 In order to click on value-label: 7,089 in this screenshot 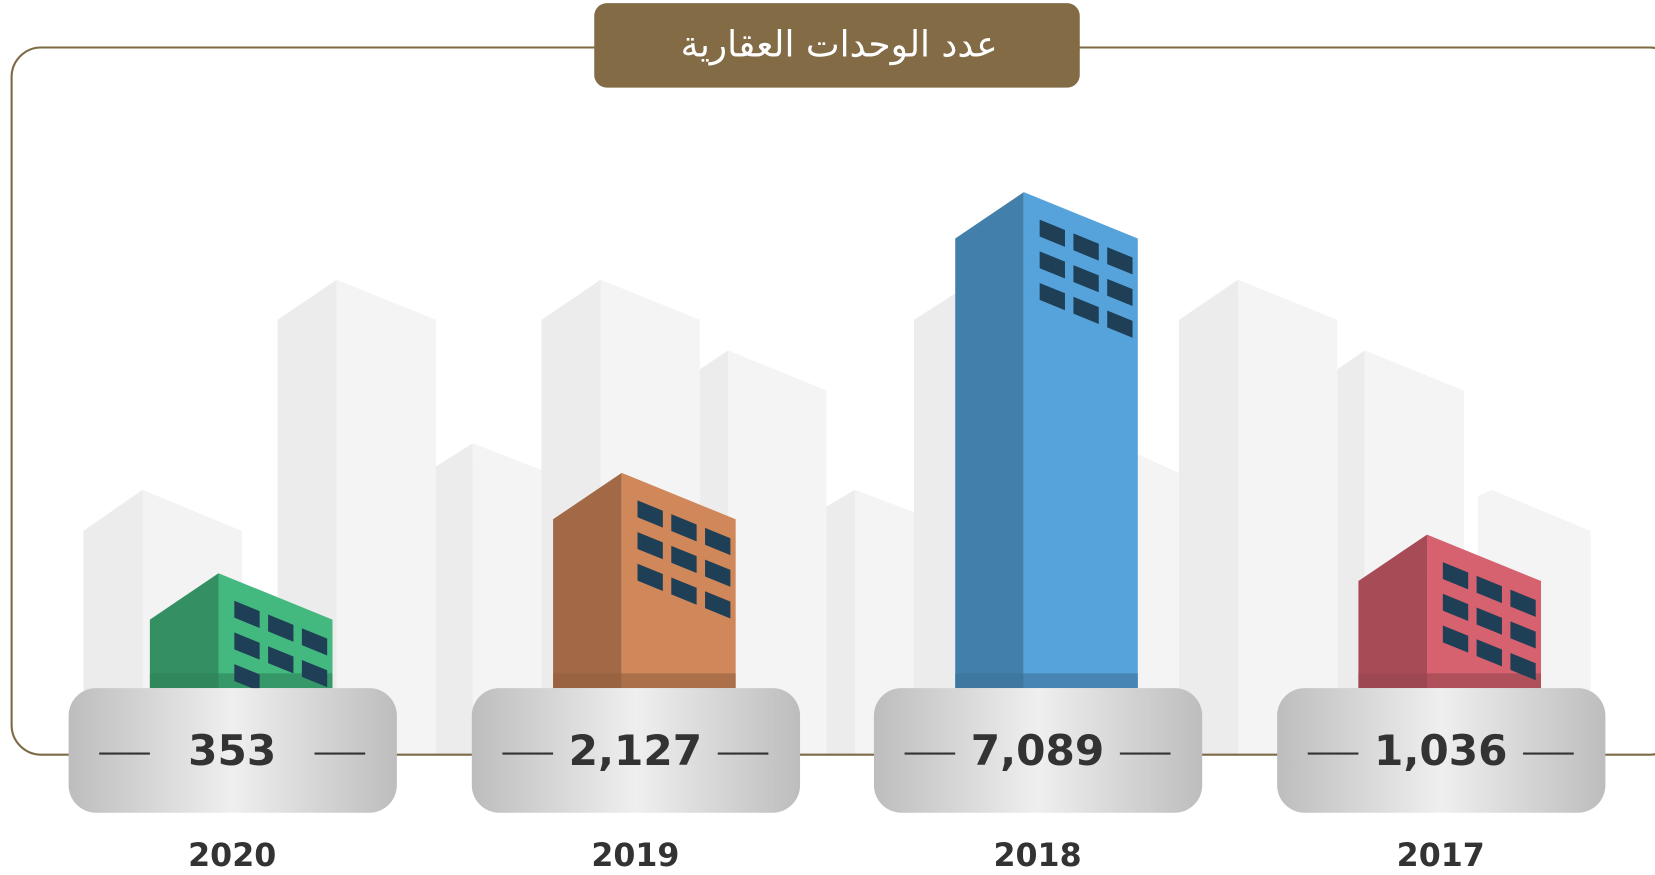, I will do `click(1038, 750)`.